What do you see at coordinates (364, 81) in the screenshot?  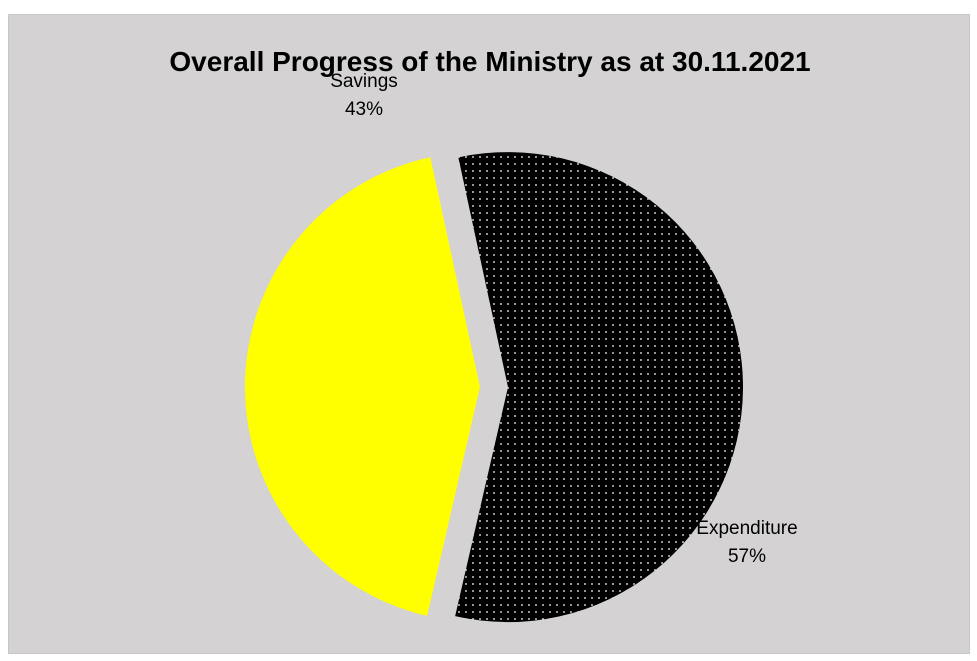 I see `slice-label-savings: Savings` at bounding box center [364, 81].